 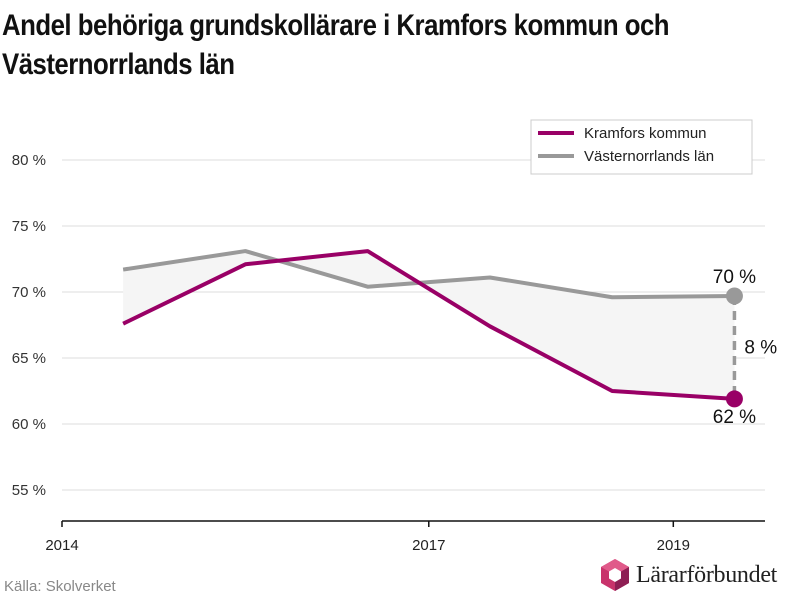 I want to click on logo-text: Lärarförbundet, so click(x=707, y=574).